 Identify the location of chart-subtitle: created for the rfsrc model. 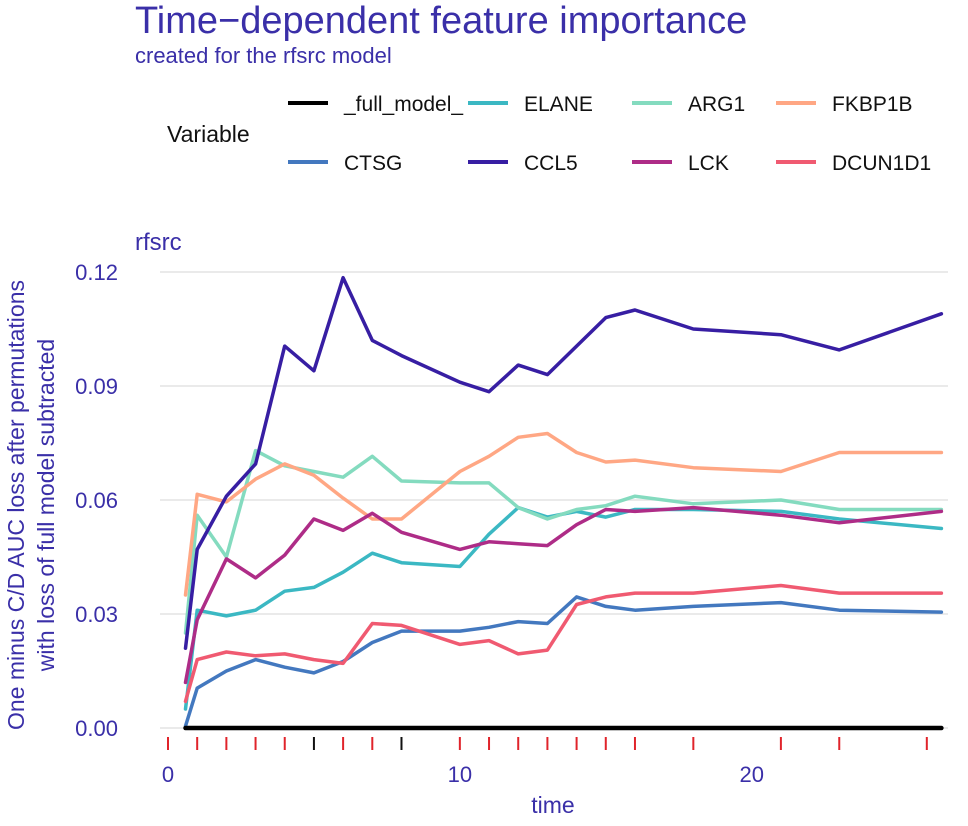
(263, 55).